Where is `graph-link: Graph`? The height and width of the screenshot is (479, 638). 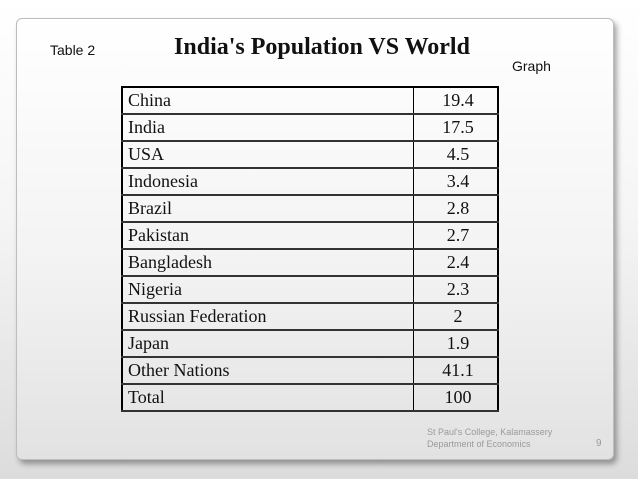
graph-link: Graph is located at coordinates (531, 66).